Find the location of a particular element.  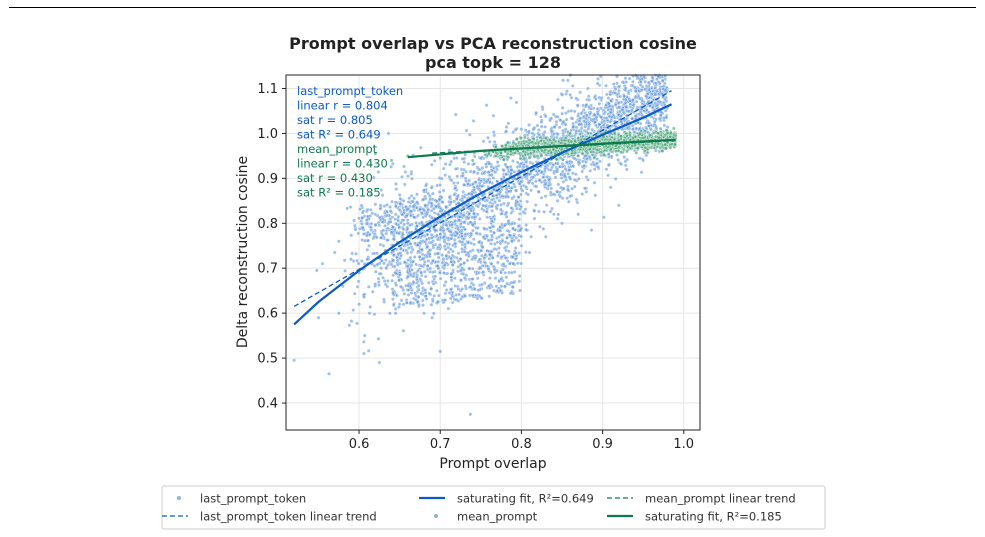

stat-line: sat r = 0.430 is located at coordinates (335, 178).